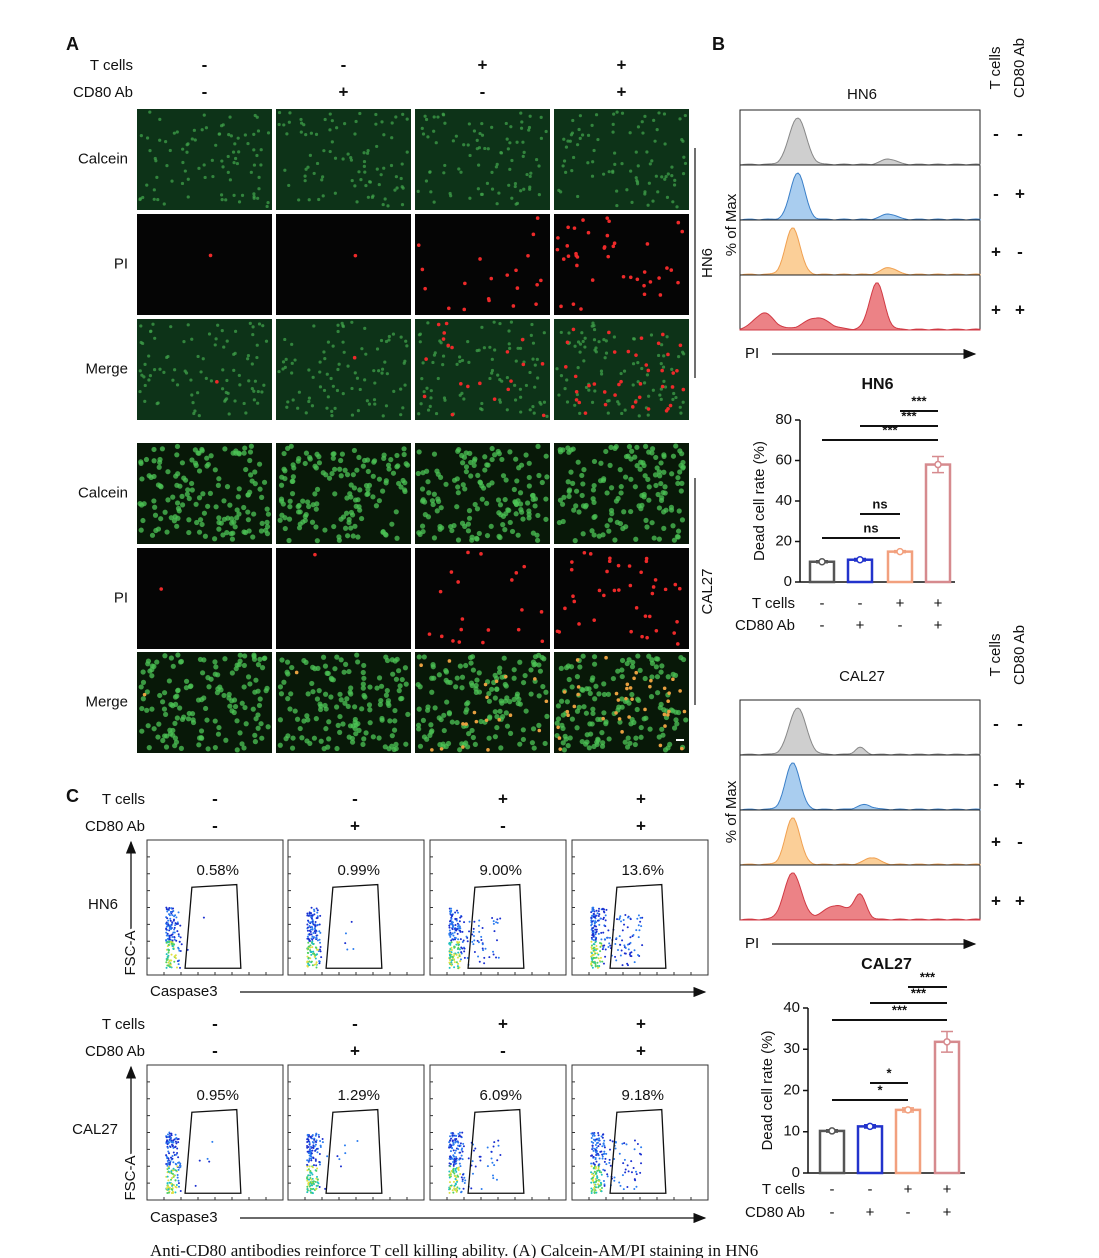 The image size is (1099, 1258). I want to click on micrograph, so click(621, 702).